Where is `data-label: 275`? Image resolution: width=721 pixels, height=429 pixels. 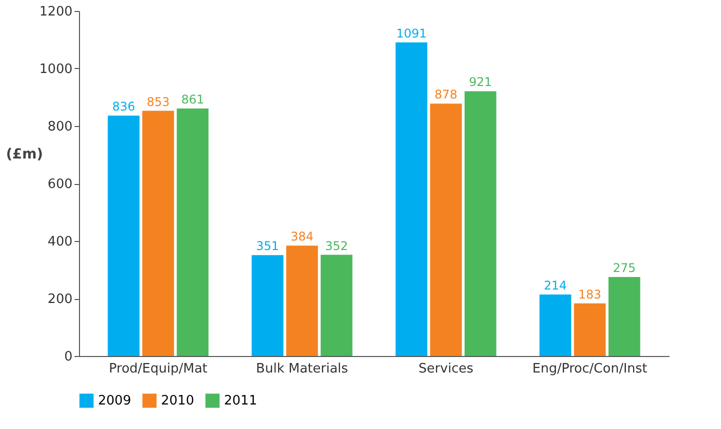 data-label: 275 is located at coordinates (624, 267).